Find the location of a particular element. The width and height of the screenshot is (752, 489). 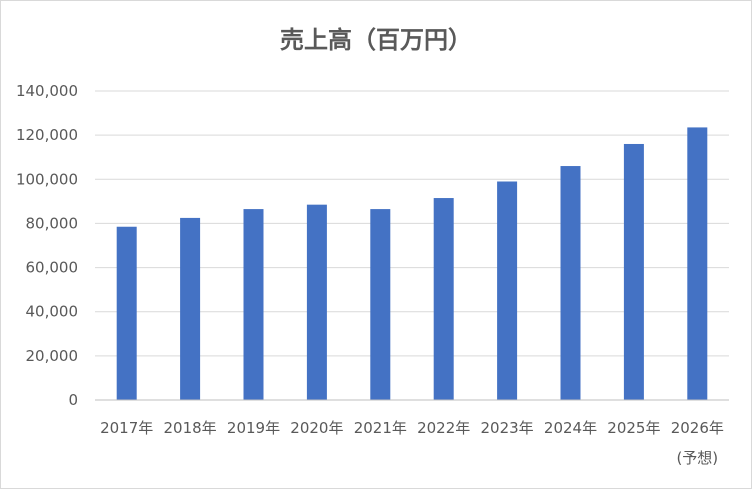

y-tick-label: 140,000 is located at coordinates (47, 91).